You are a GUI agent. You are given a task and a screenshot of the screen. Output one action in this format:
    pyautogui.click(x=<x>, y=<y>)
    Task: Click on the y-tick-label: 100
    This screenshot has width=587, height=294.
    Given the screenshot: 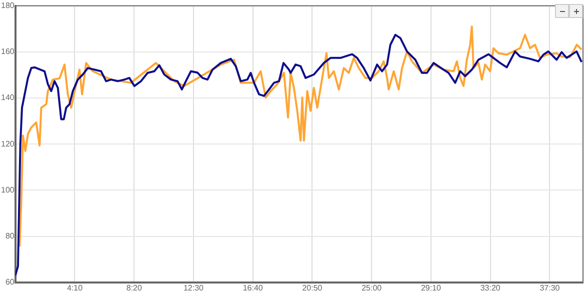 What is the action you would take?
    pyautogui.click(x=7, y=189)
    